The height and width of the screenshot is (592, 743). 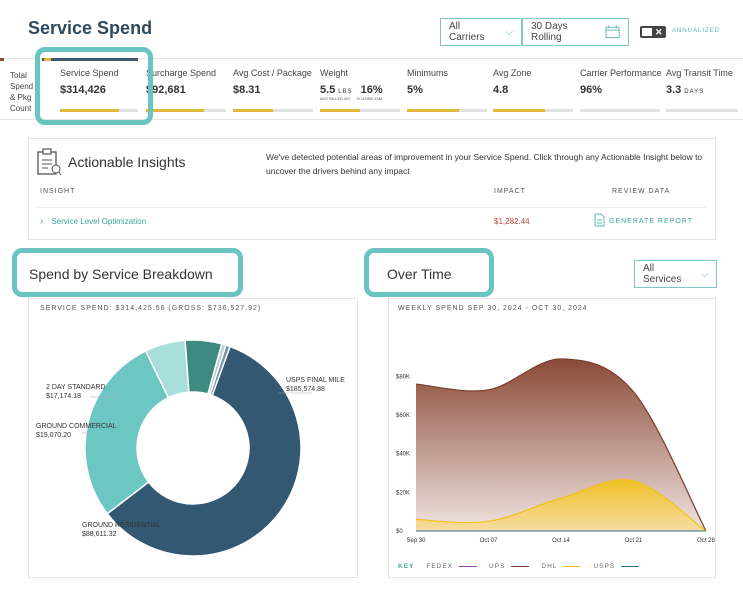 What do you see at coordinates (22, 92) in the screenshot?
I see `total-spend-label: Total Spend & Pkg Count` at bounding box center [22, 92].